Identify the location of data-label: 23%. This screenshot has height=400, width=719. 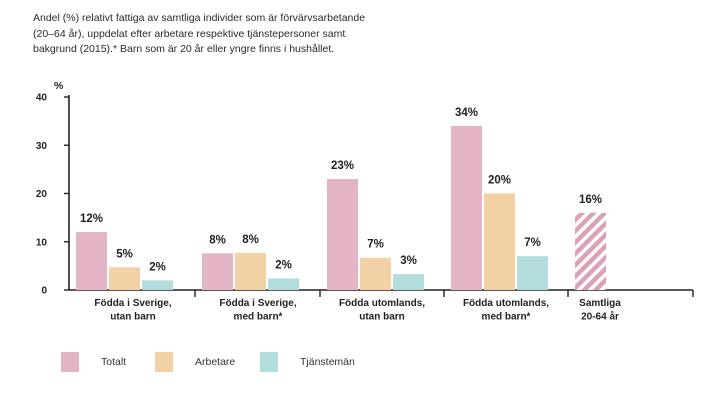
(342, 166).